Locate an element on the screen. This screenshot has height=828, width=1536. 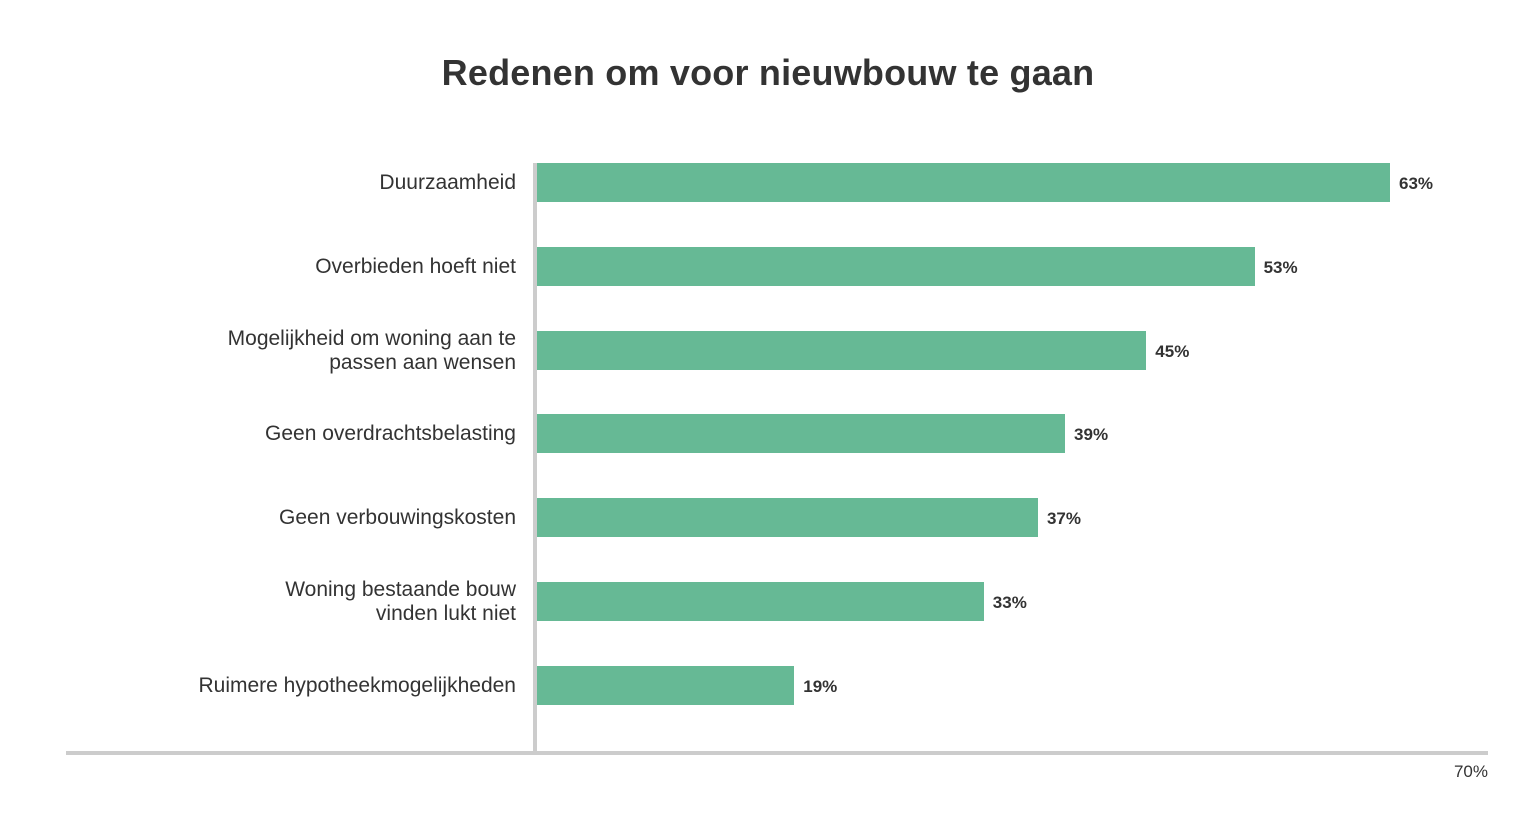
value-label: 45% is located at coordinates (1172, 351).